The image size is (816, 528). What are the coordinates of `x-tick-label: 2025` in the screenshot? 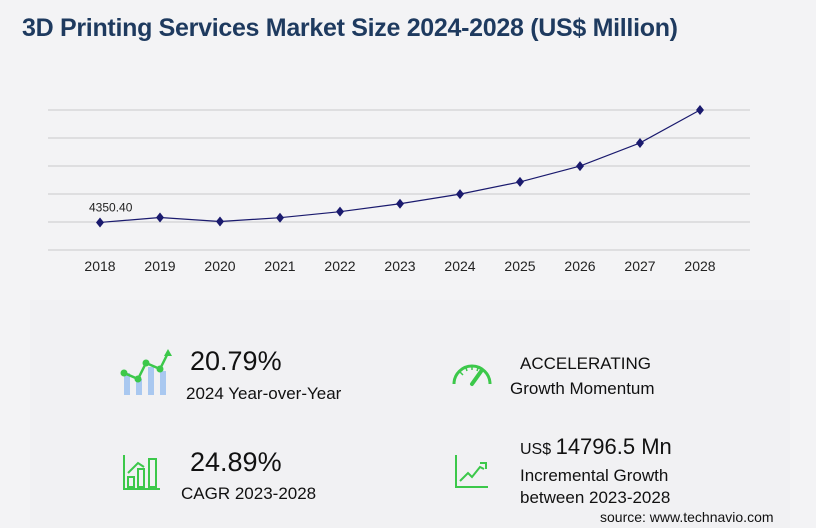 It's located at (519, 266).